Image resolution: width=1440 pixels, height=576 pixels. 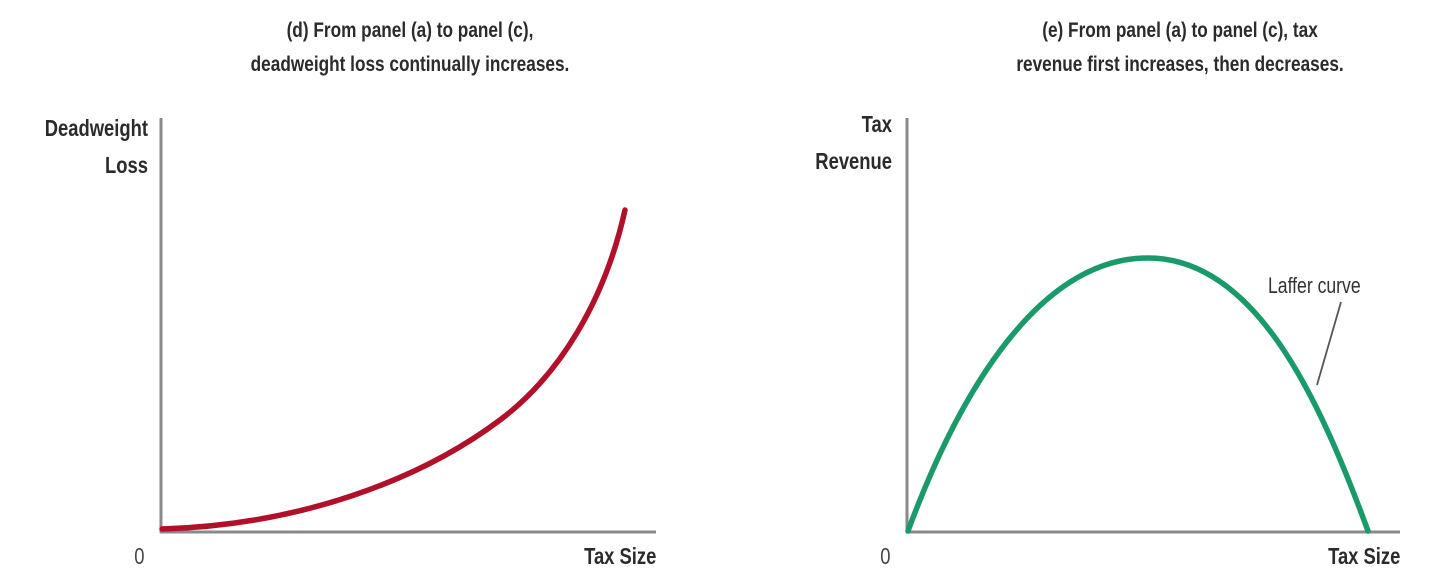 What do you see at coordinates (1314, 285) in the screenshot?
I see `laffer-curve-annotation: Laffer curve` at bounding box center [1314, 285].